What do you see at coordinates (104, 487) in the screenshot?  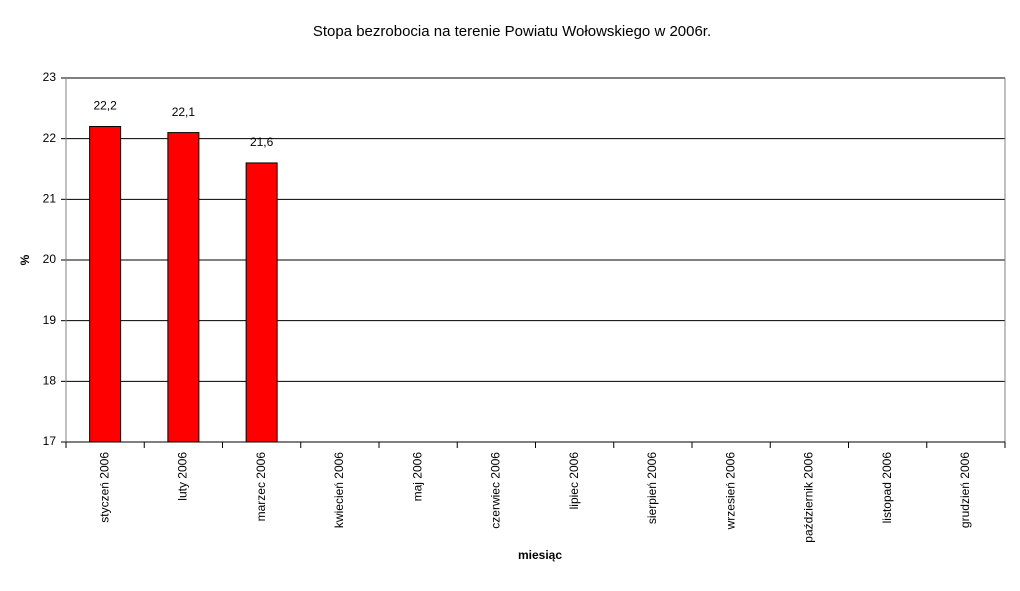 I see `x-tick-label: styczeń 2006` at bounding box center [104, 487].